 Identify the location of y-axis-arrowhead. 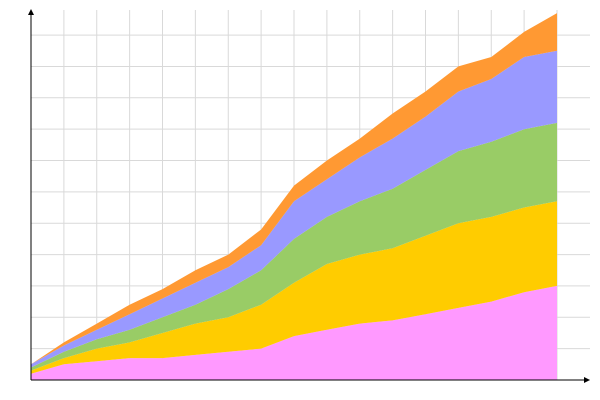
(31, 12).